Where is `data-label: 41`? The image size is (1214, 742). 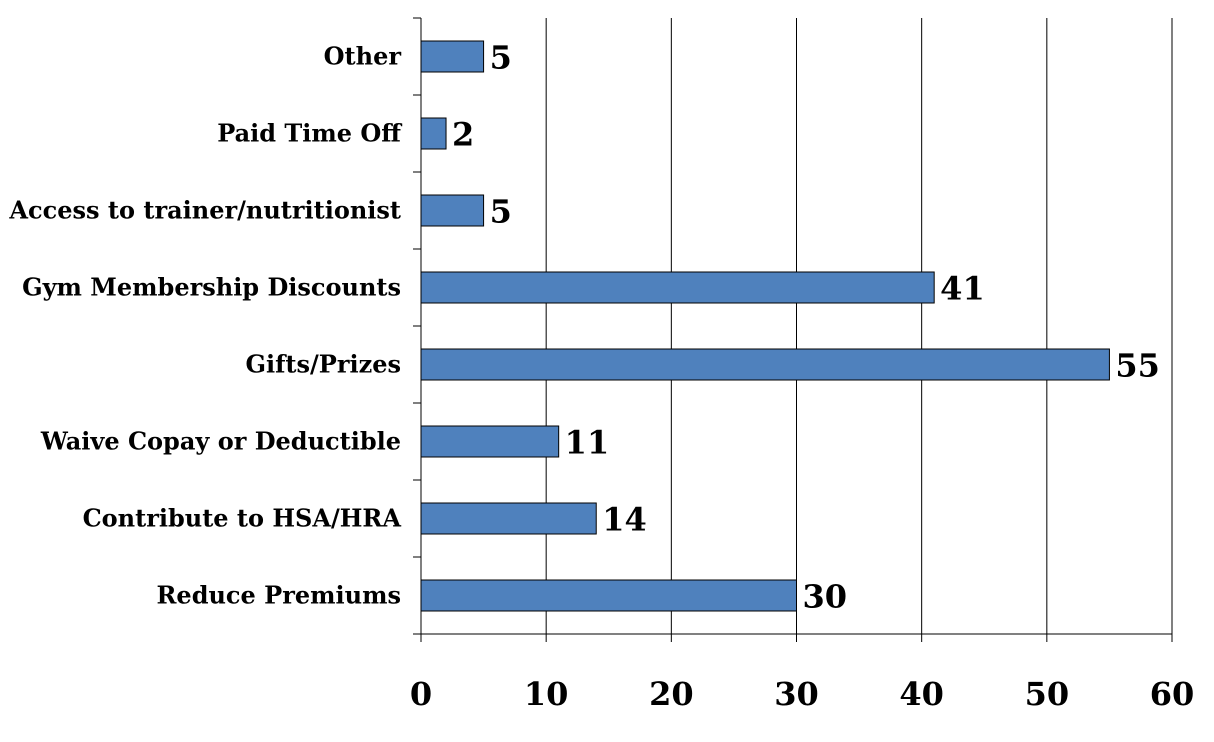 data-label: 41 is located at coordinates (962, 289).